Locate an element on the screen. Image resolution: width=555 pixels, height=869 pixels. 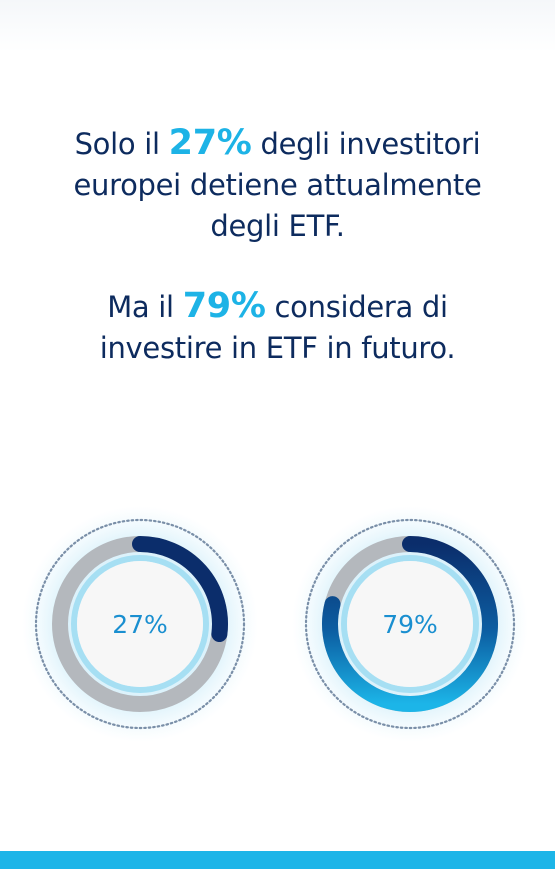
donut-chart-2: 79% is located at coordinates (410, 624).